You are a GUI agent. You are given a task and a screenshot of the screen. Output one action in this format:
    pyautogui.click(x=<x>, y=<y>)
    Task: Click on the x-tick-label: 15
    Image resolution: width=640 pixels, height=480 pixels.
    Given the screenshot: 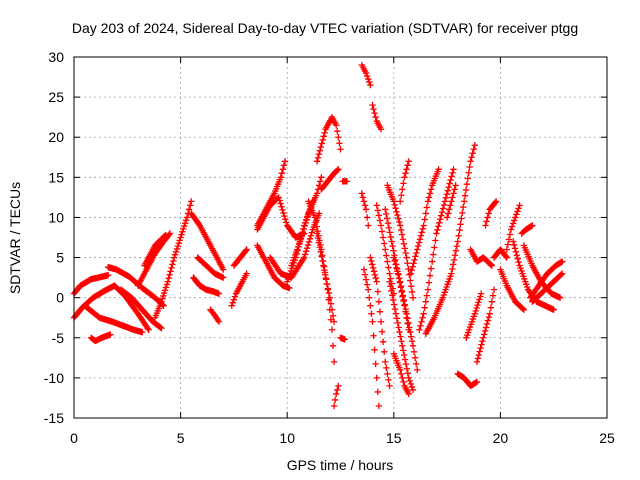 What is the action you would take?
    pyautogui.click(x=394, y=438)
    